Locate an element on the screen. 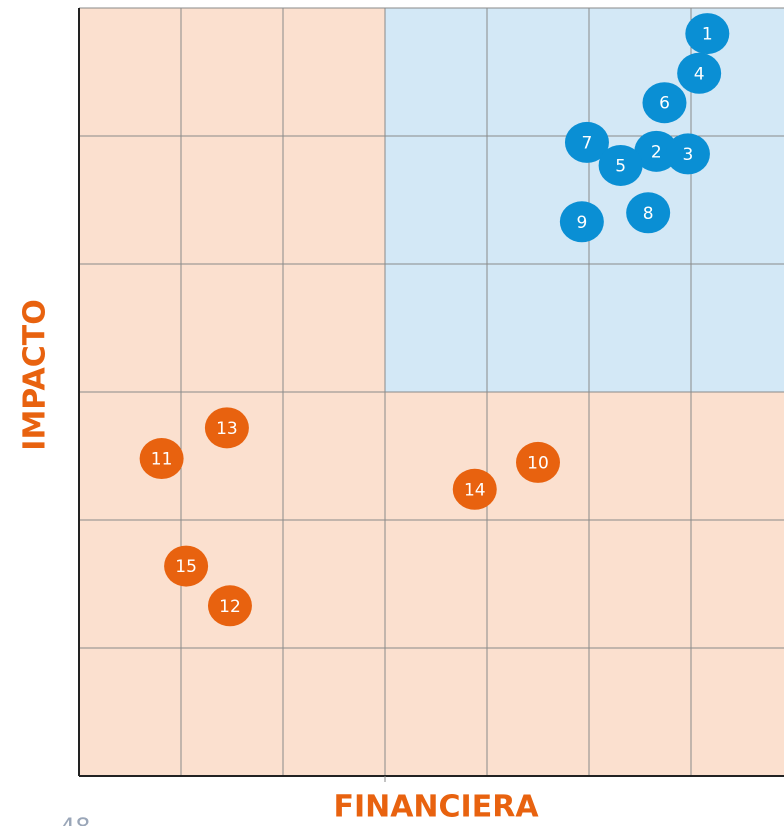 The height and width of the screenshot is (826, 784). point-label: 4 is located at coordinates (699, 74).